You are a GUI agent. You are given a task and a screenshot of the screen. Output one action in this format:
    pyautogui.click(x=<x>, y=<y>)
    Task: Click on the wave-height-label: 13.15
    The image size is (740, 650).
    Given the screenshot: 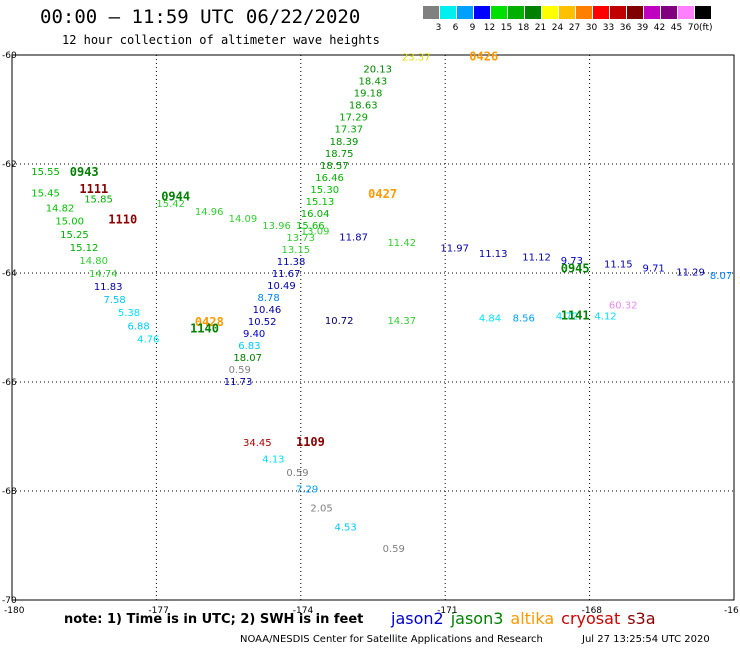 What is the action you would take?
    pyautogui.click(x=296, y=250)
    